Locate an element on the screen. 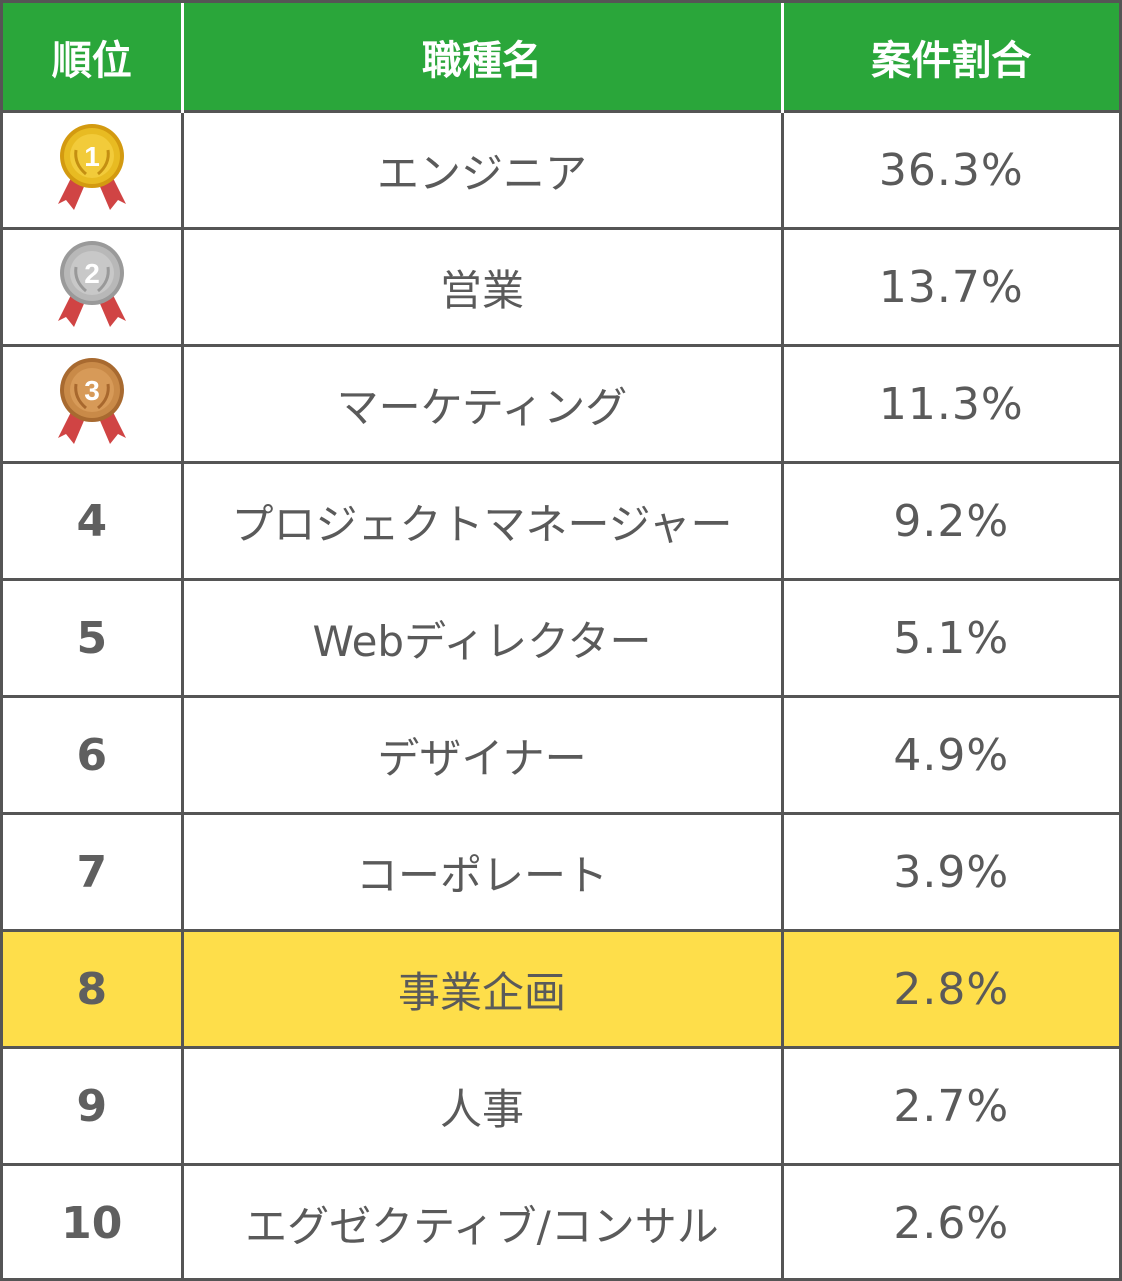  rank-cell: 6 is located at coordinates (92, 754).